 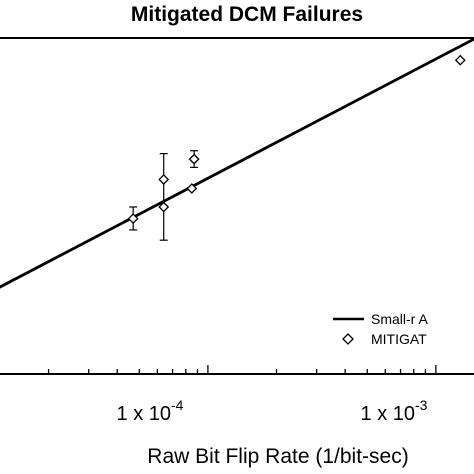 What do you see at coordinates (247, 14) in the screenshot?
I see `chart-title: Mitigated DCM Failures` at bounding box center [247, 14].